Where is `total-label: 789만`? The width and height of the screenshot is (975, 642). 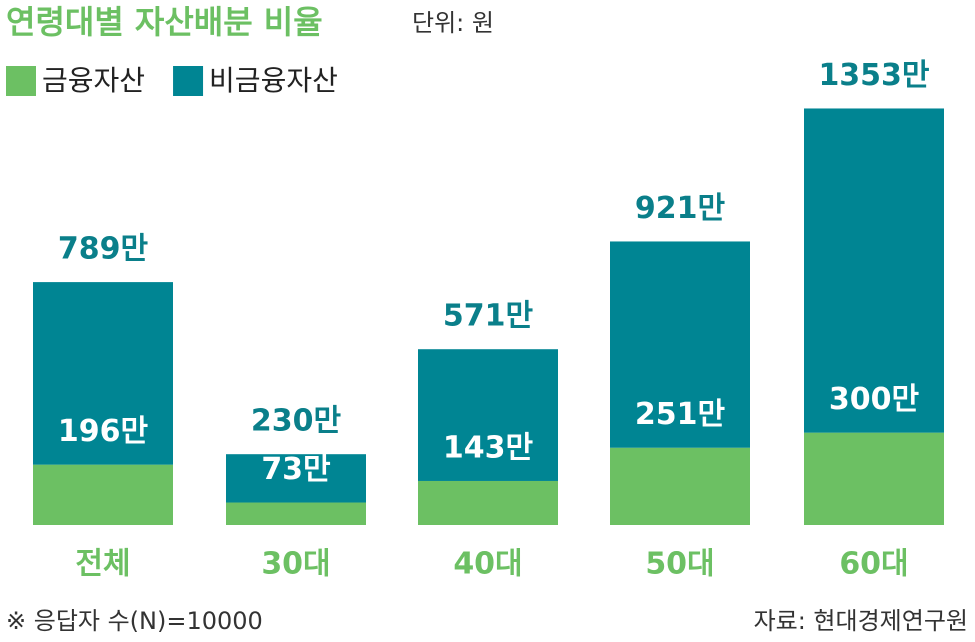
total-label: 789만 is located at coordinates (103, 249).